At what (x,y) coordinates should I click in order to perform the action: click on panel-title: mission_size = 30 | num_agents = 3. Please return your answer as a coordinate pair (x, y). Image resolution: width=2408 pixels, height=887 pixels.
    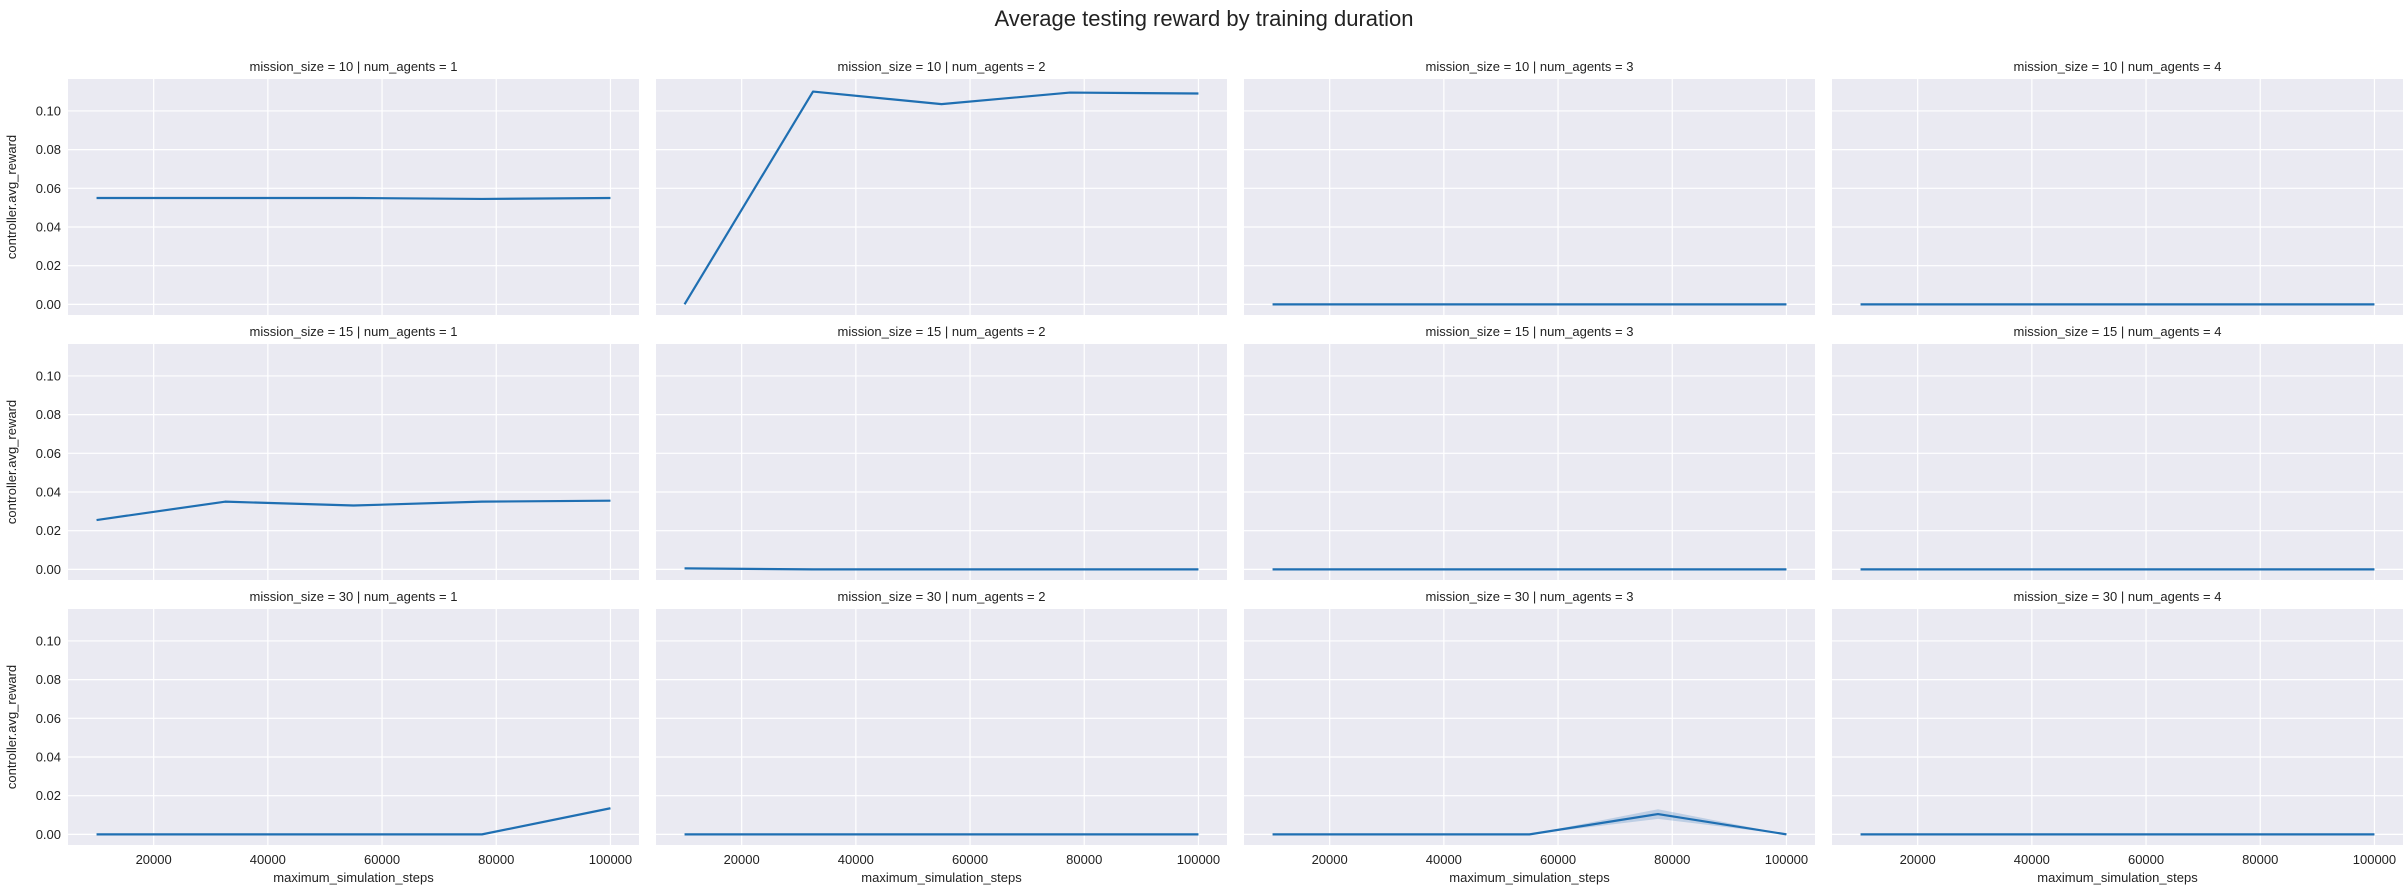
    Looking at the image, I should click on (1530, 596).